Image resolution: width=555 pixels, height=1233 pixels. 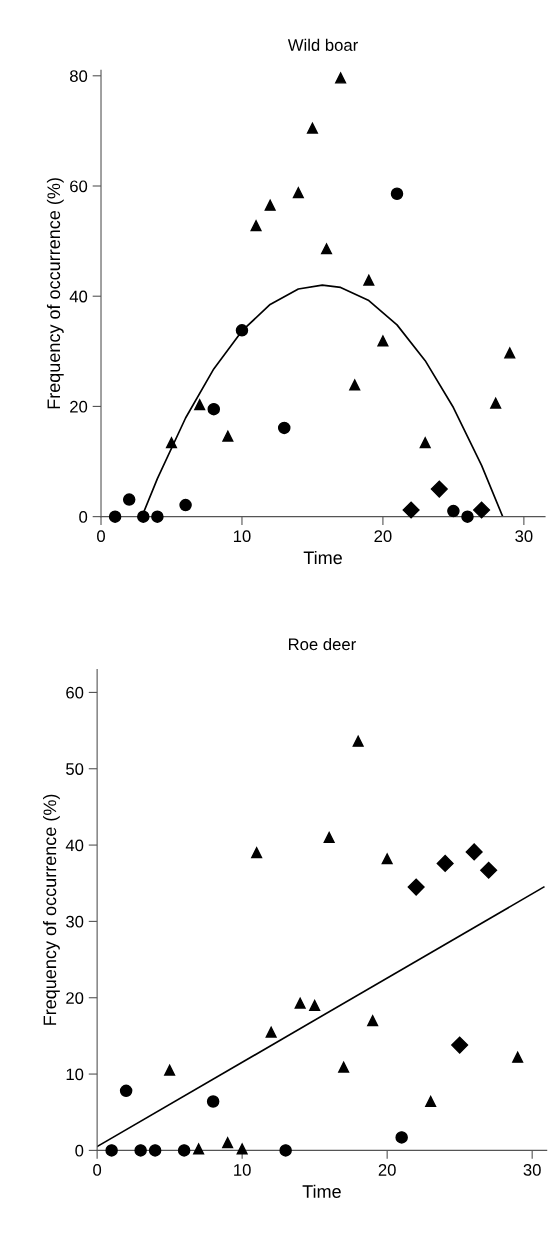 What do you see at coordinates (75, 1074) in the screenshot?
I see `y-tick-label: 10` at bounding box center [75, 1074].